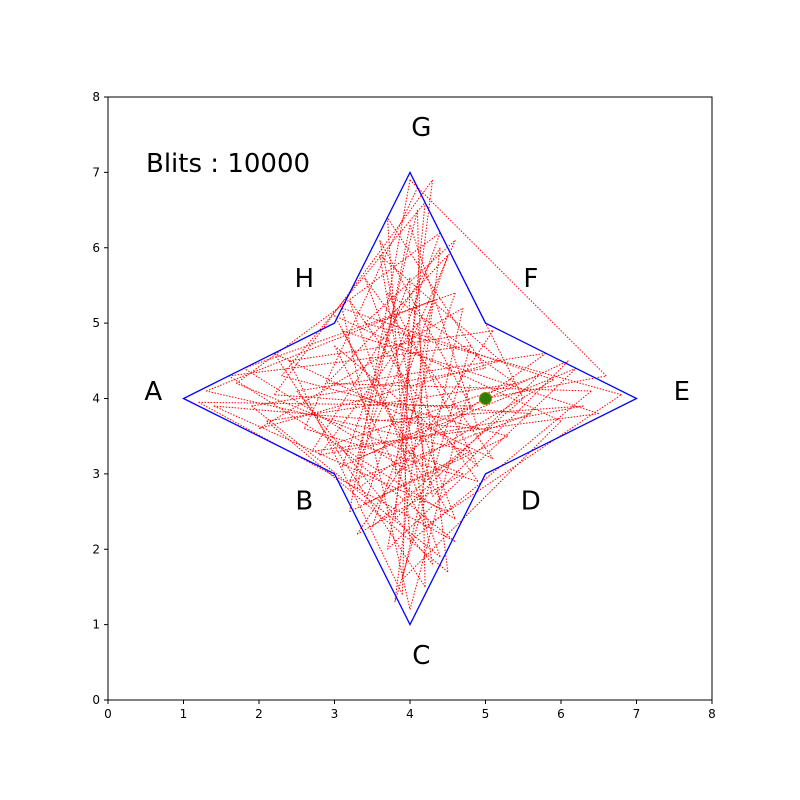  What do you see at coordinates (305, 279) in the screenshot?
I see `vertex-label-h: H` at bounding box center [305, 279].